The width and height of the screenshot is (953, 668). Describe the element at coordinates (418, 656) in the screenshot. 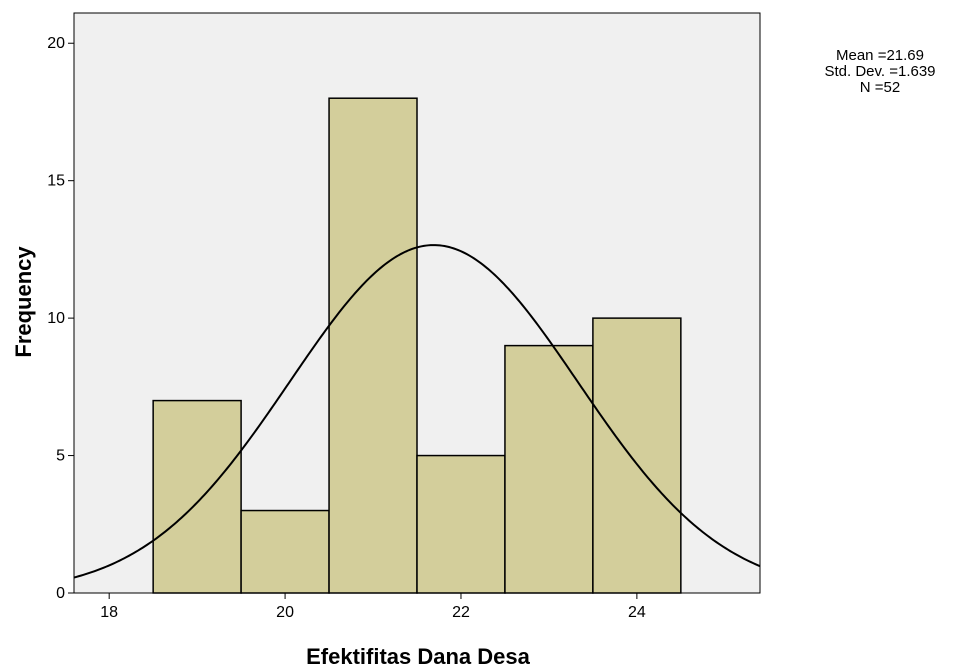

I see `x-axis-title: Efektifitas Dana Desa` at that location.